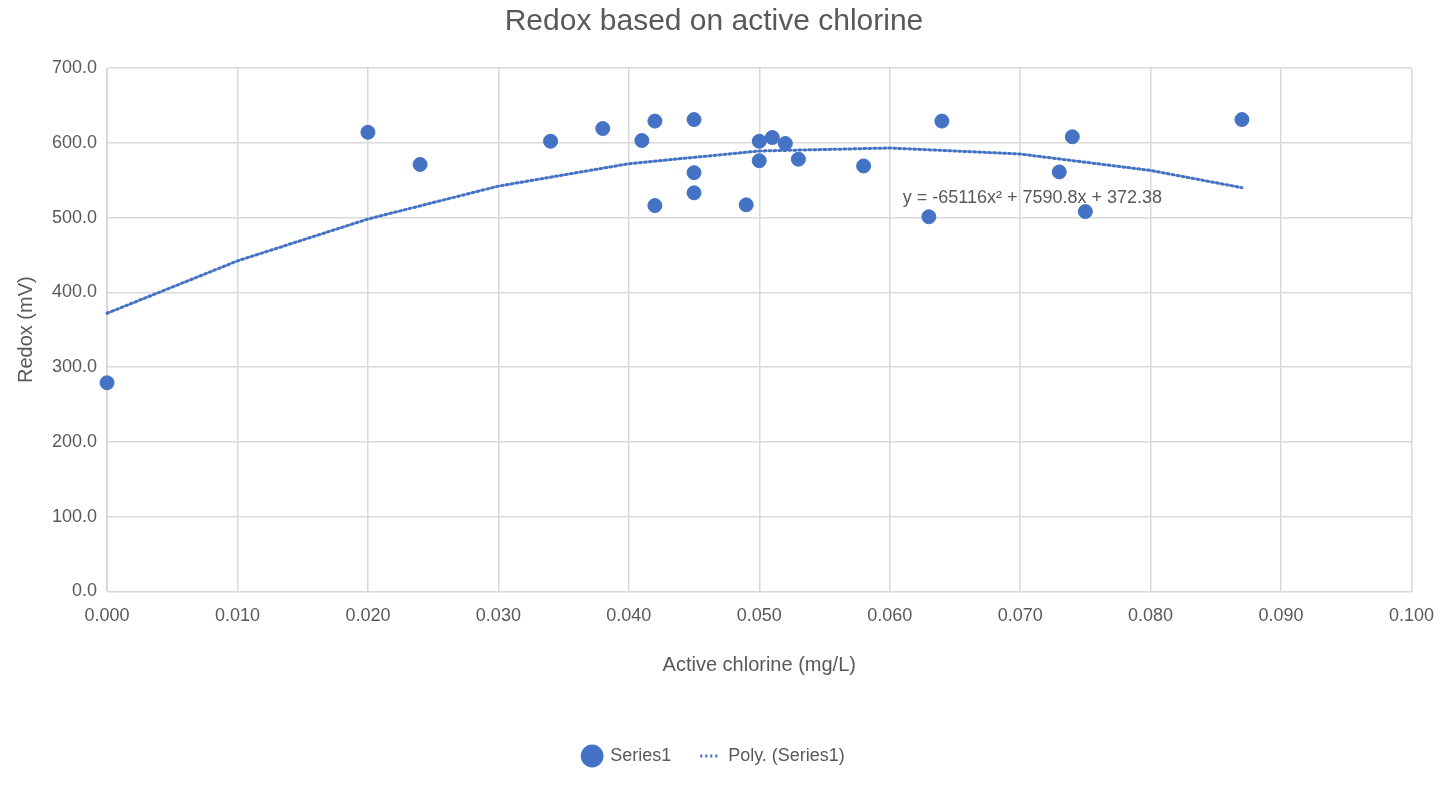  Describe the element at coordinates (368, 615) in the screenshot. I see `x-tick-label: 0.020` at that location.